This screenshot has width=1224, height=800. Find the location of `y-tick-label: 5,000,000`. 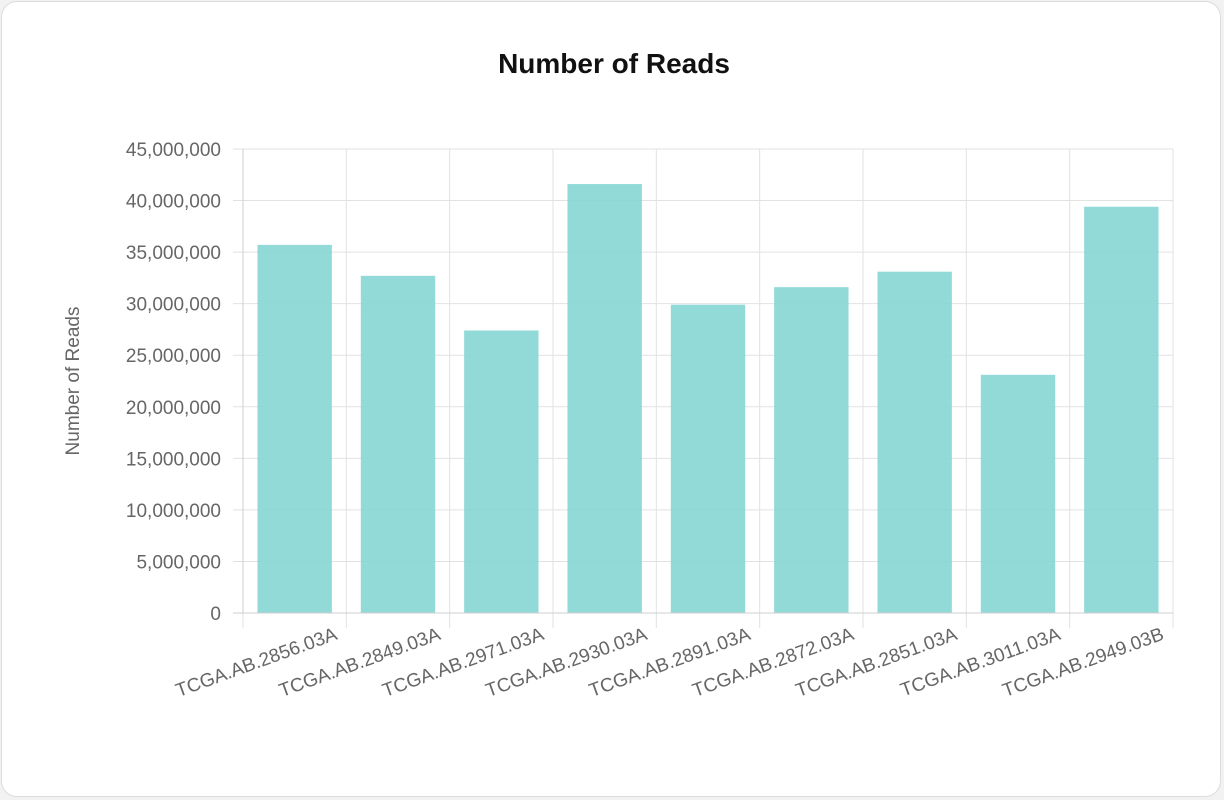

y-tick-label: 5,000,000 is located at coordinates (178, 562).